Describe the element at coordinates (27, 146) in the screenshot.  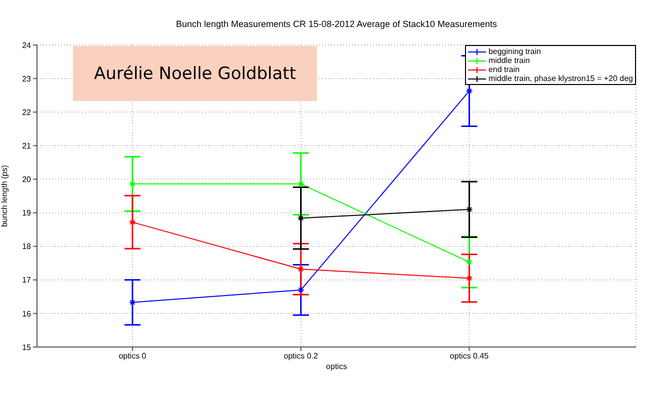
I see `y-tick-label: 21` at that location.